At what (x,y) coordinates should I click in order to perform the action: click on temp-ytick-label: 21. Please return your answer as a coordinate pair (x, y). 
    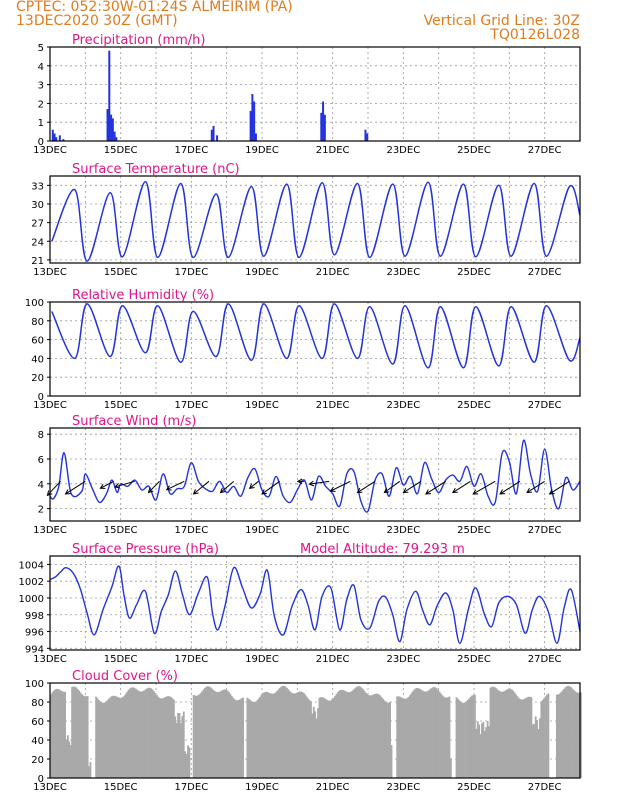
    Looking at the image, I should click on (37, 261).